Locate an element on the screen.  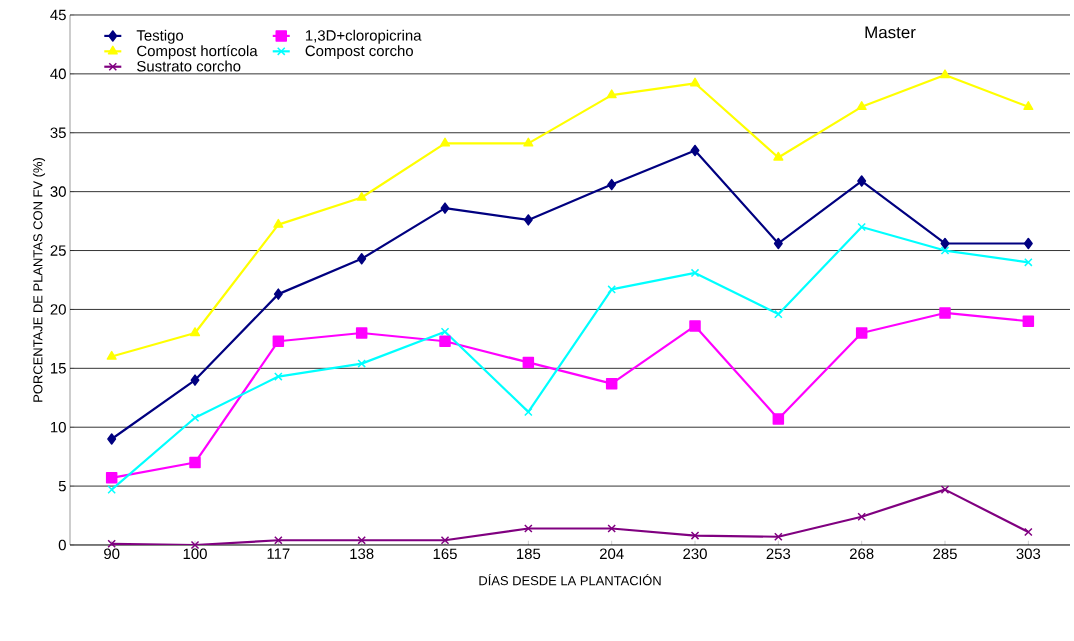
x-tick-label: 100 is located at coordinates (195, 554).